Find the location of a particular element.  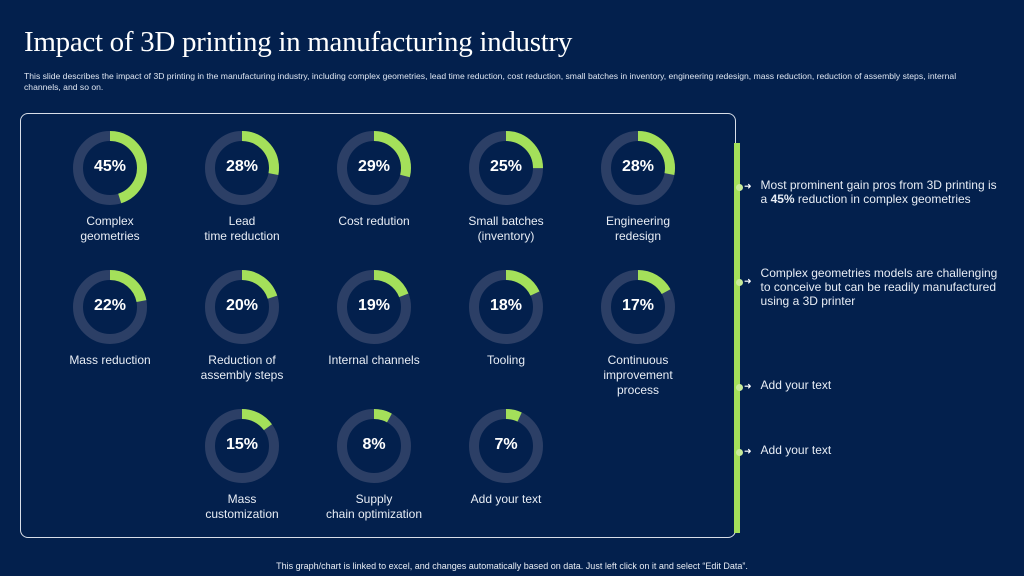

timeline-bar is located at coordinates (737, 338).